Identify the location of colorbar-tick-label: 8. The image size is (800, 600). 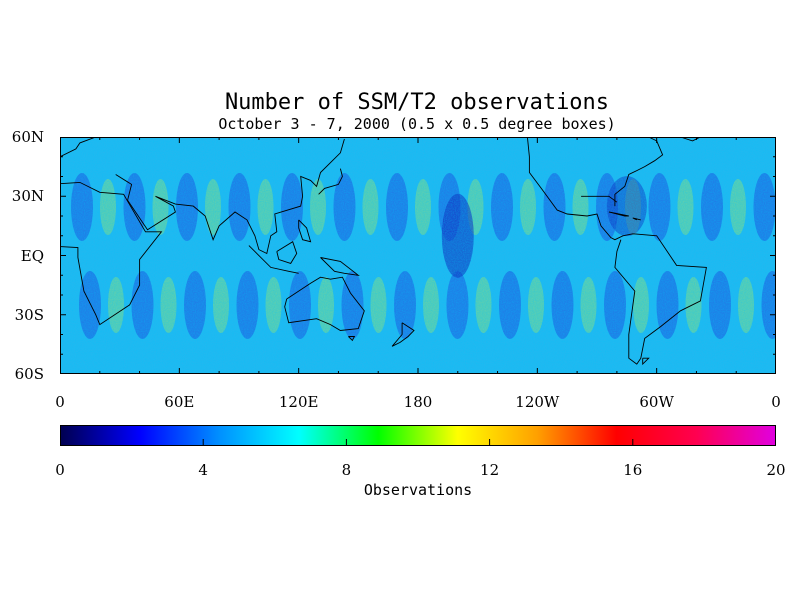
(346, 470).